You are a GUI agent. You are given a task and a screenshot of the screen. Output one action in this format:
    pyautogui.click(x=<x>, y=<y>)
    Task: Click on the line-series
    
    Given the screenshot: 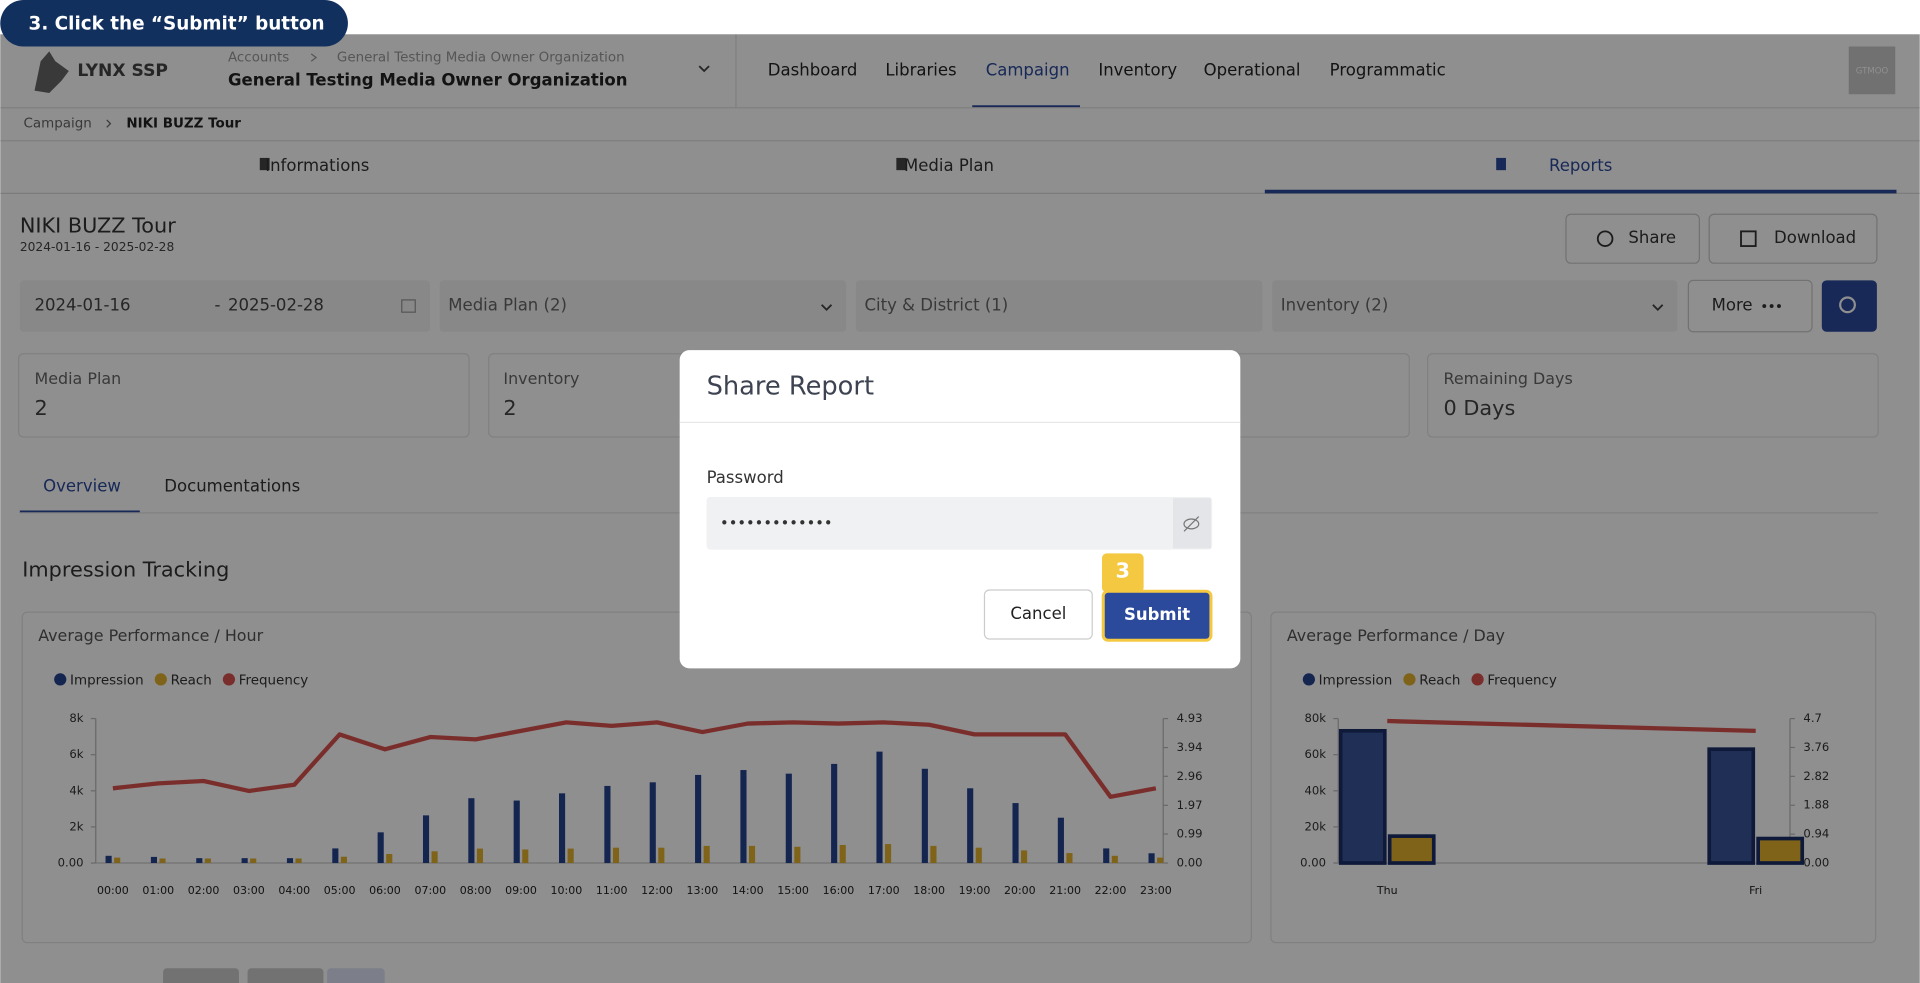 What is the action you would take?
    pyautogui.click(x=1571, y=726)
    